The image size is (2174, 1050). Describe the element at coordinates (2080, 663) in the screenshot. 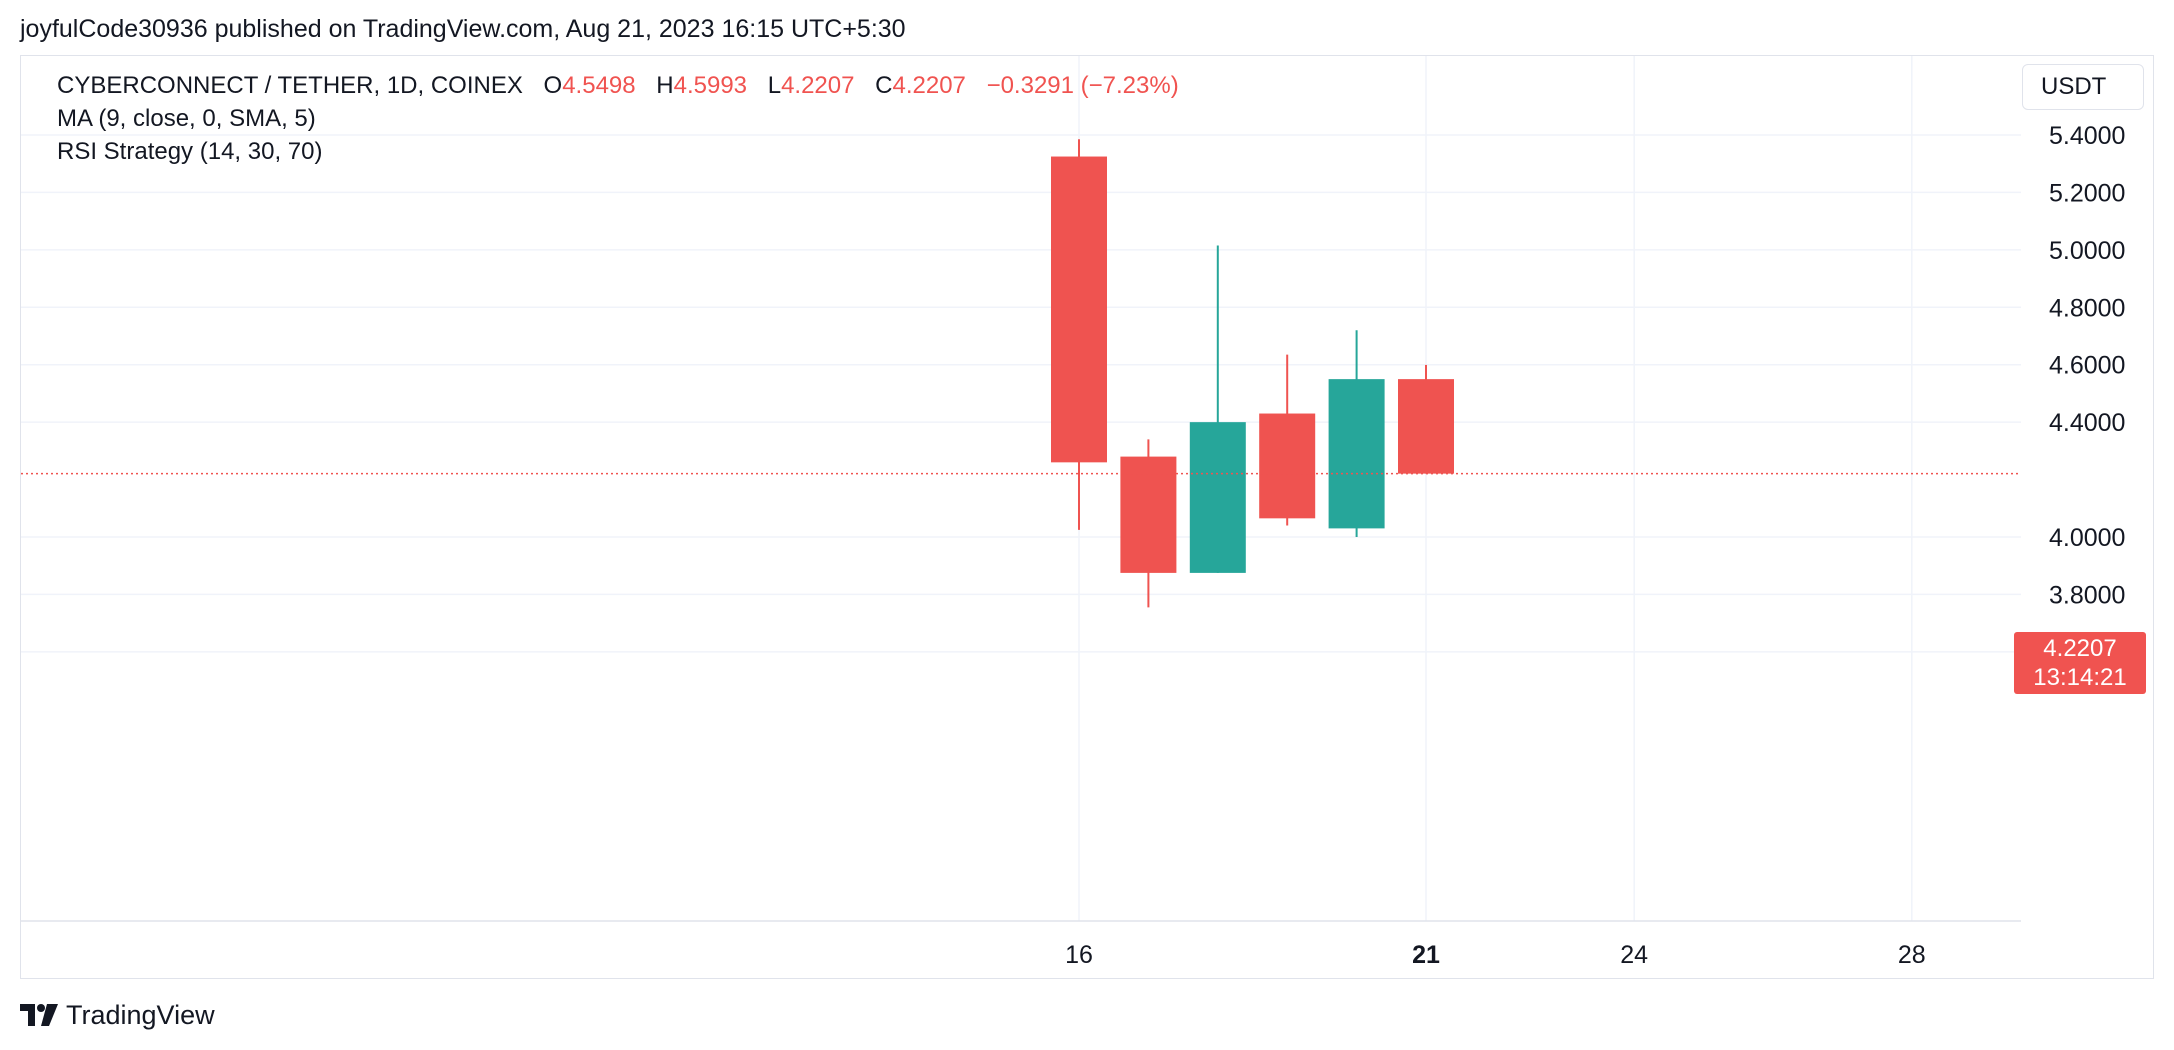

I see `last-price-tag: 4.2207 13:14:21` at that location.